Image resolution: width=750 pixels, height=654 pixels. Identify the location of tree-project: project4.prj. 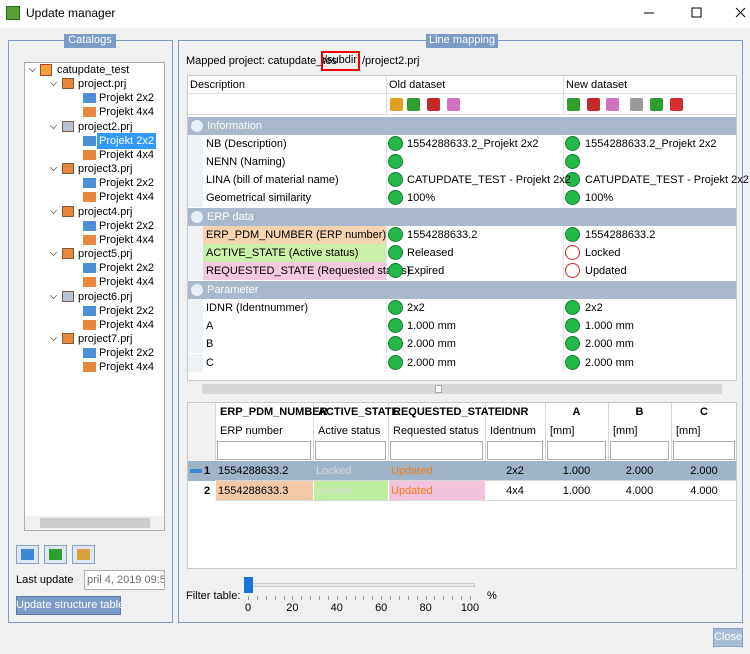
(105, 211).